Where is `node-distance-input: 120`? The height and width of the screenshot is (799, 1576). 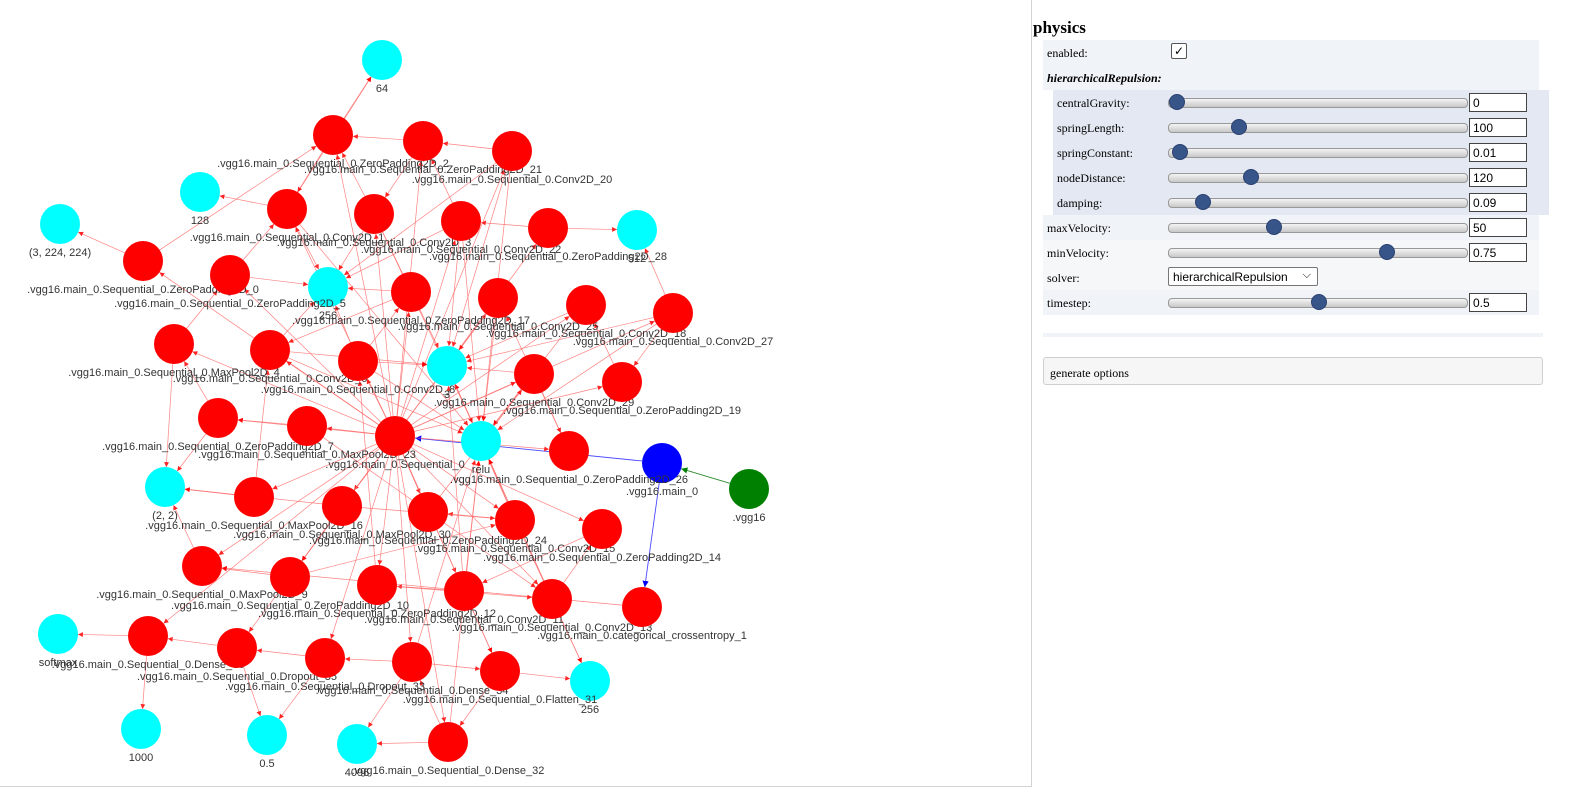 node-distance-input: 120 is located at coordinates (1498, 177).